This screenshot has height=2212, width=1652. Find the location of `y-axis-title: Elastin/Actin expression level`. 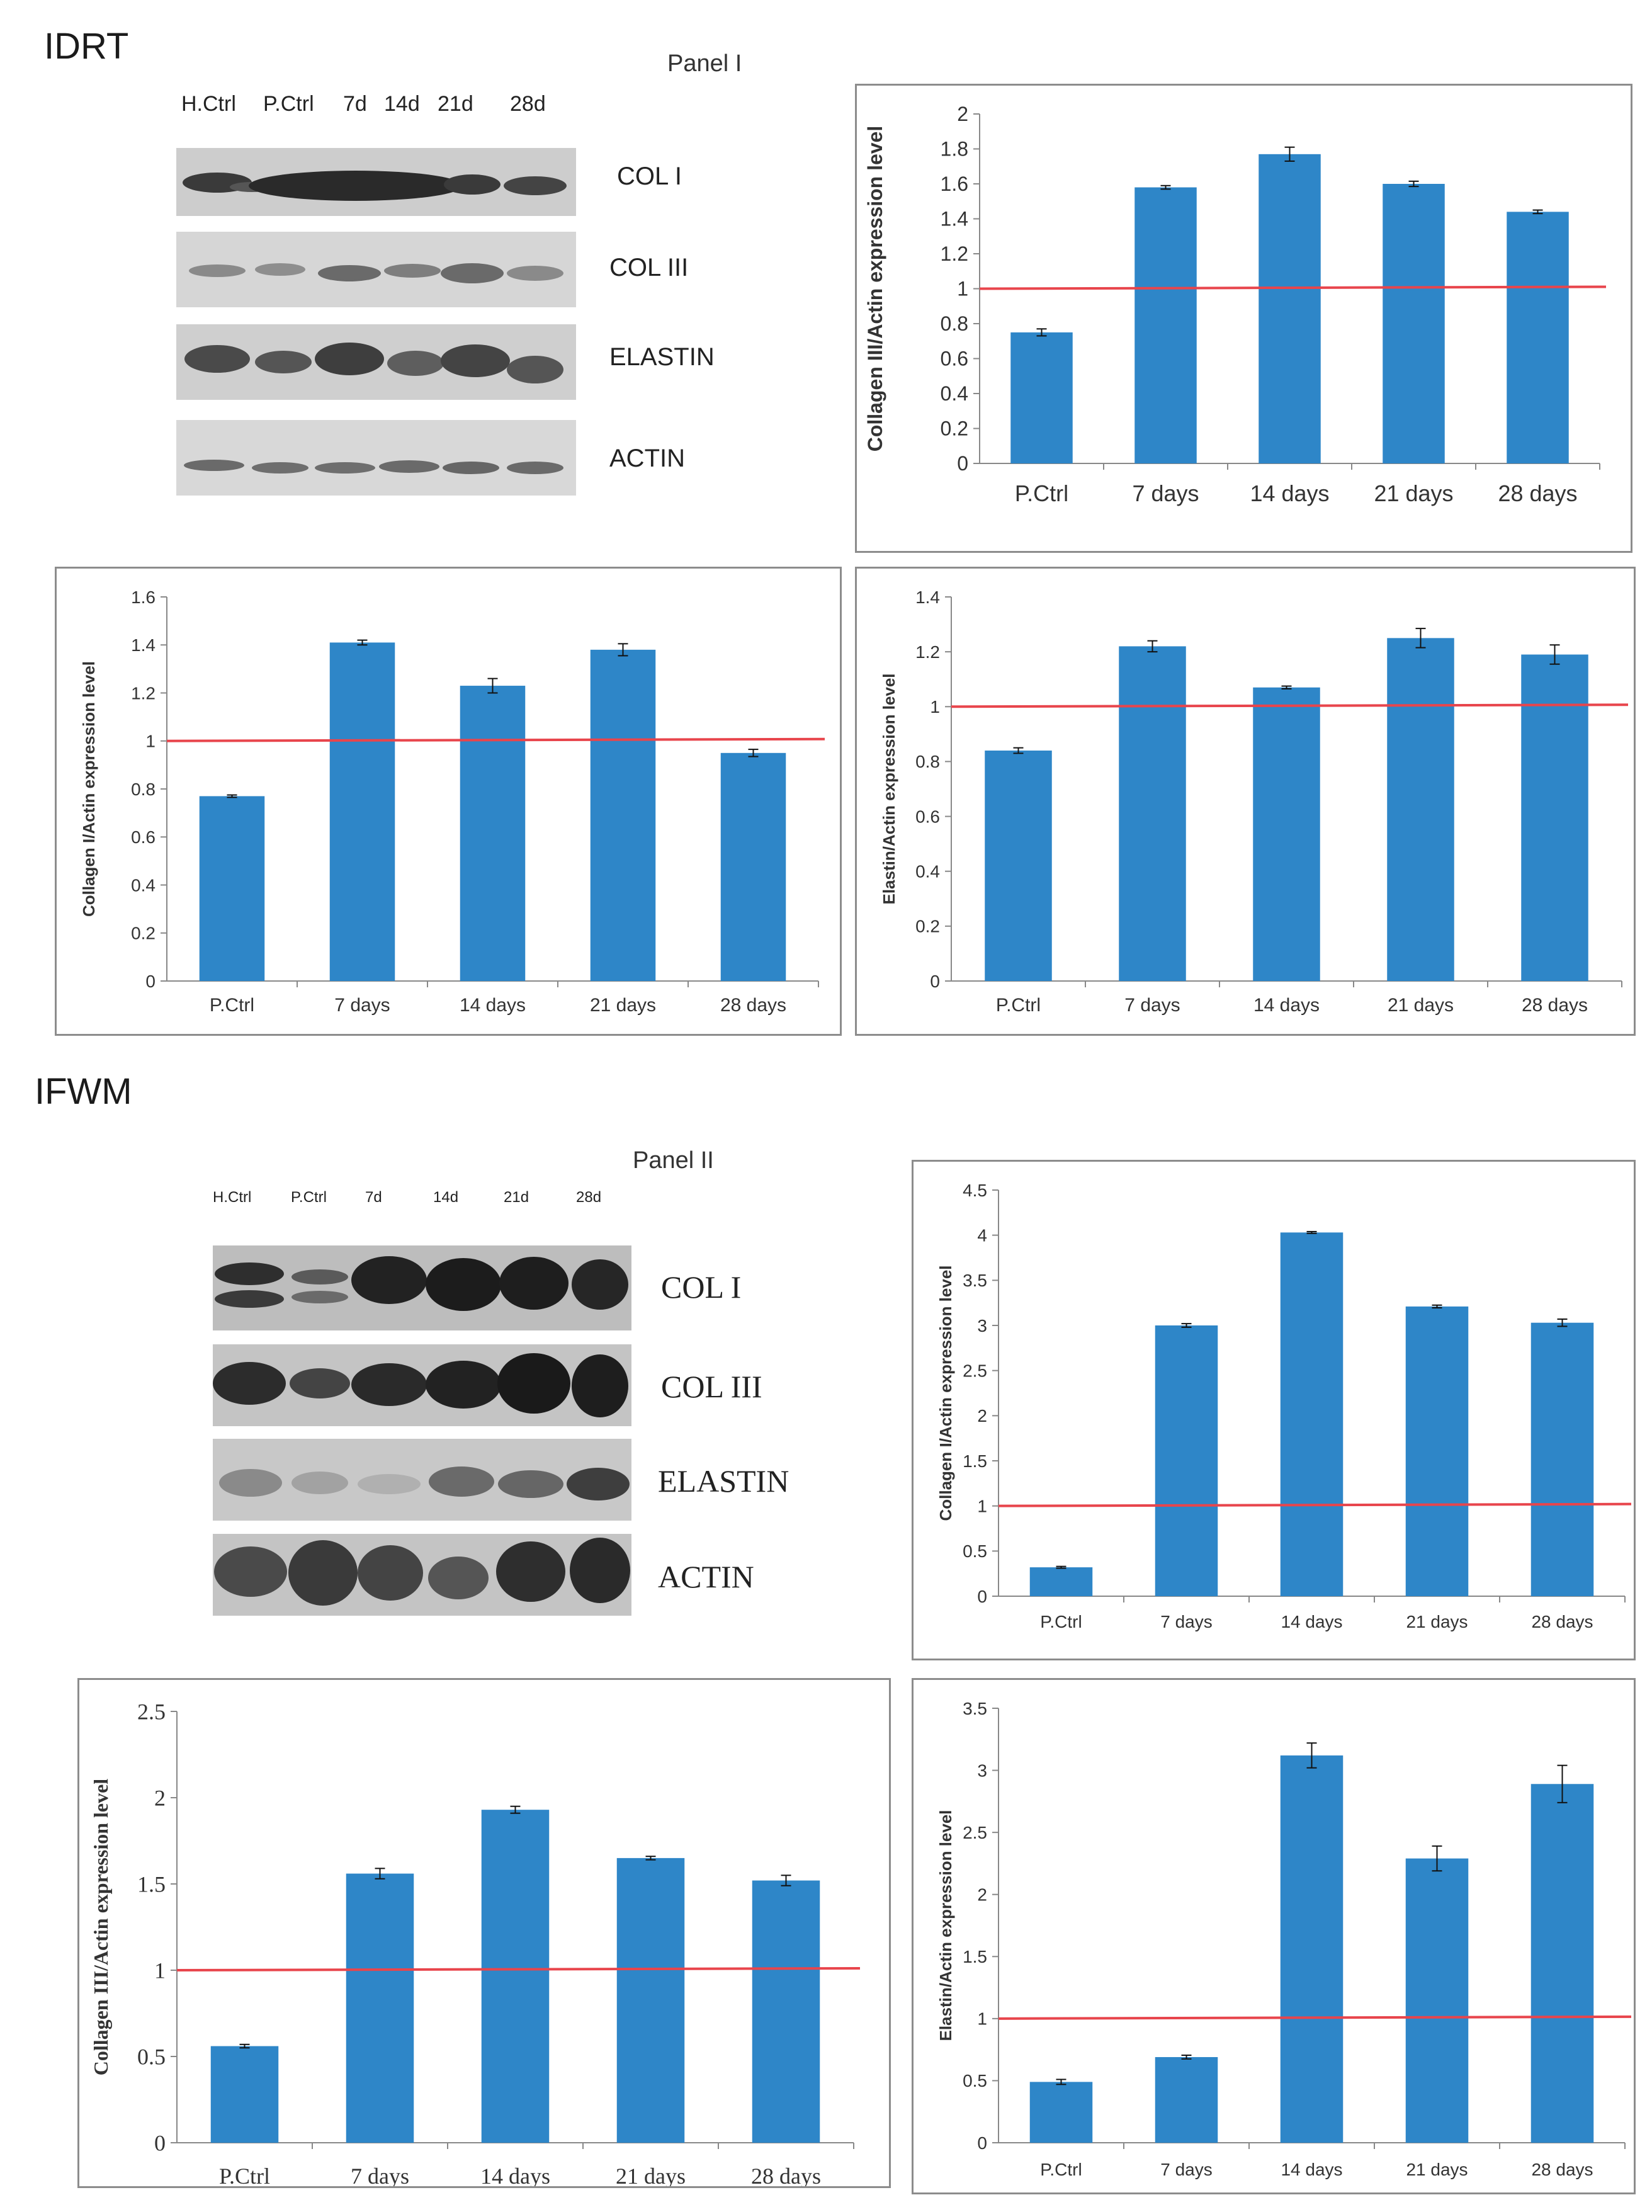

y-axis-title: Elastin/Actin expression level is located at coordinates (945, 1925).